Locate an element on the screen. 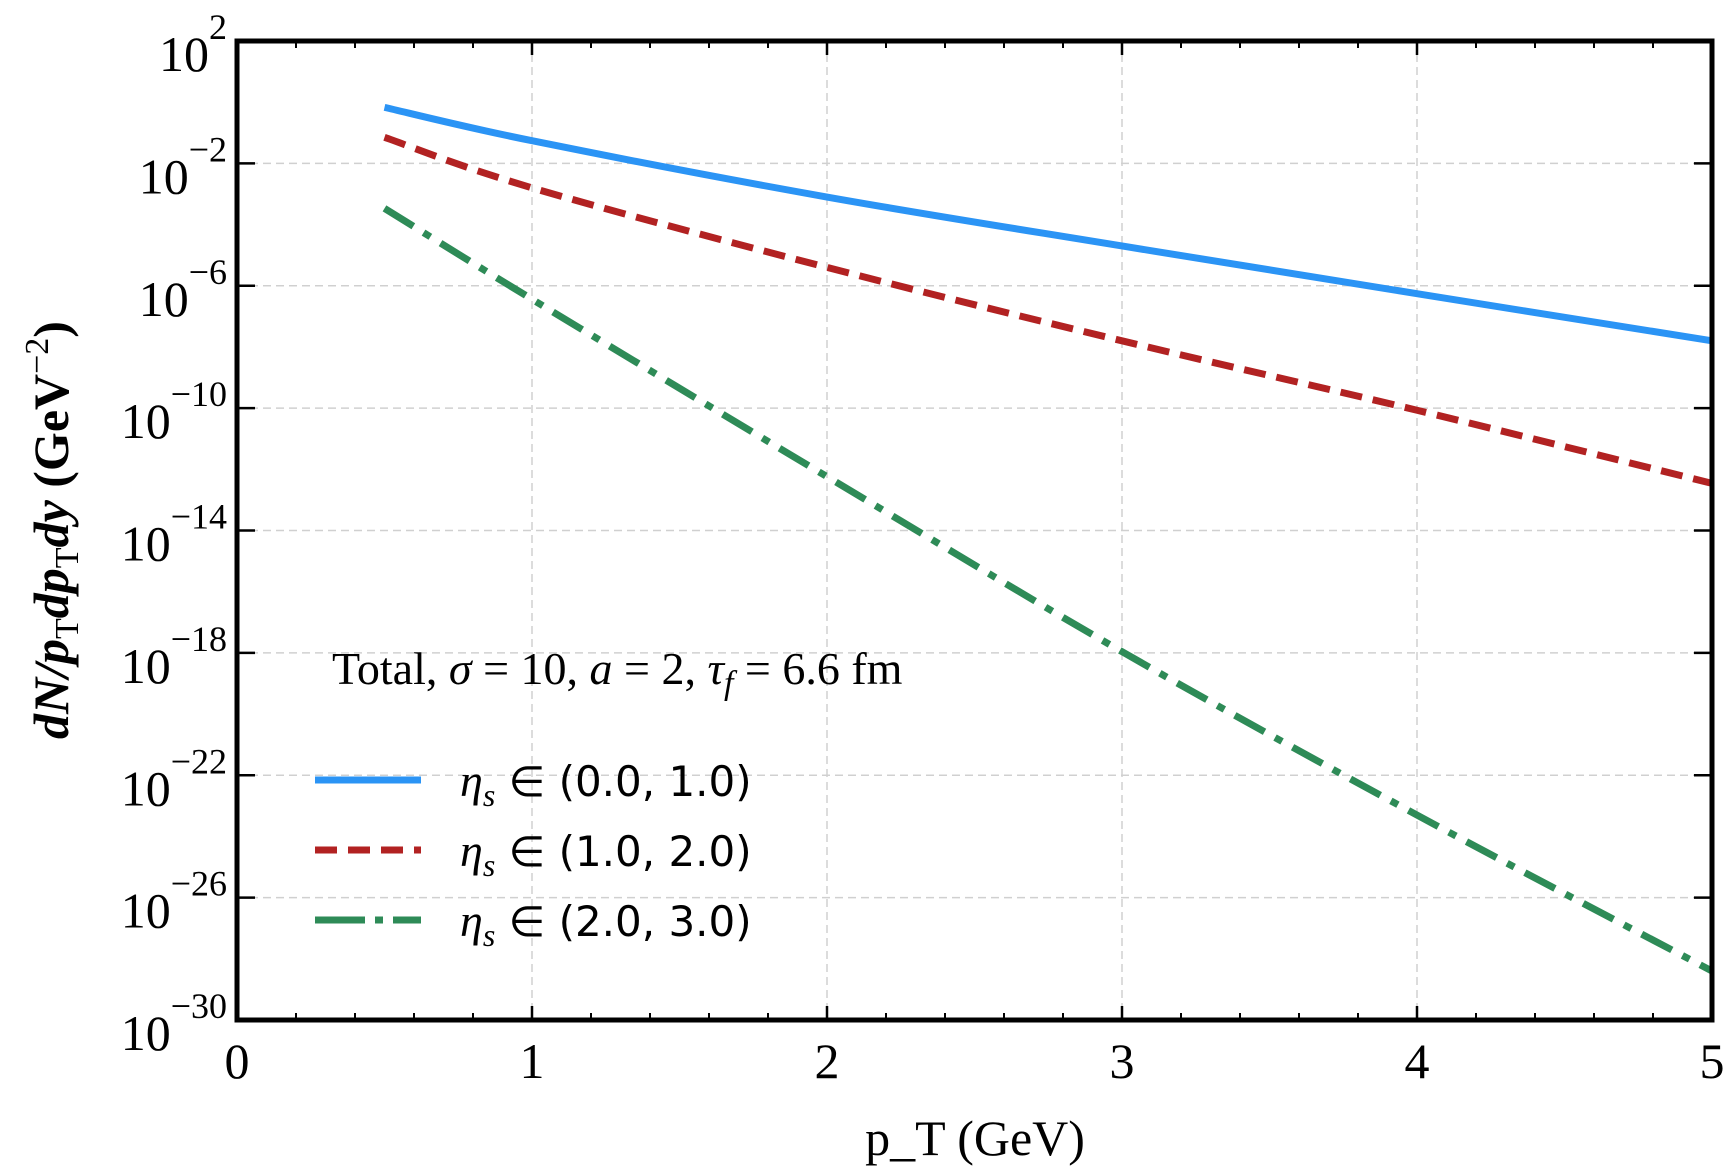 This screenshot has width=1736, height=1175. y-axis-label: dN/pTdpTdy (GeV−2) is located at coordinates (52, 530).